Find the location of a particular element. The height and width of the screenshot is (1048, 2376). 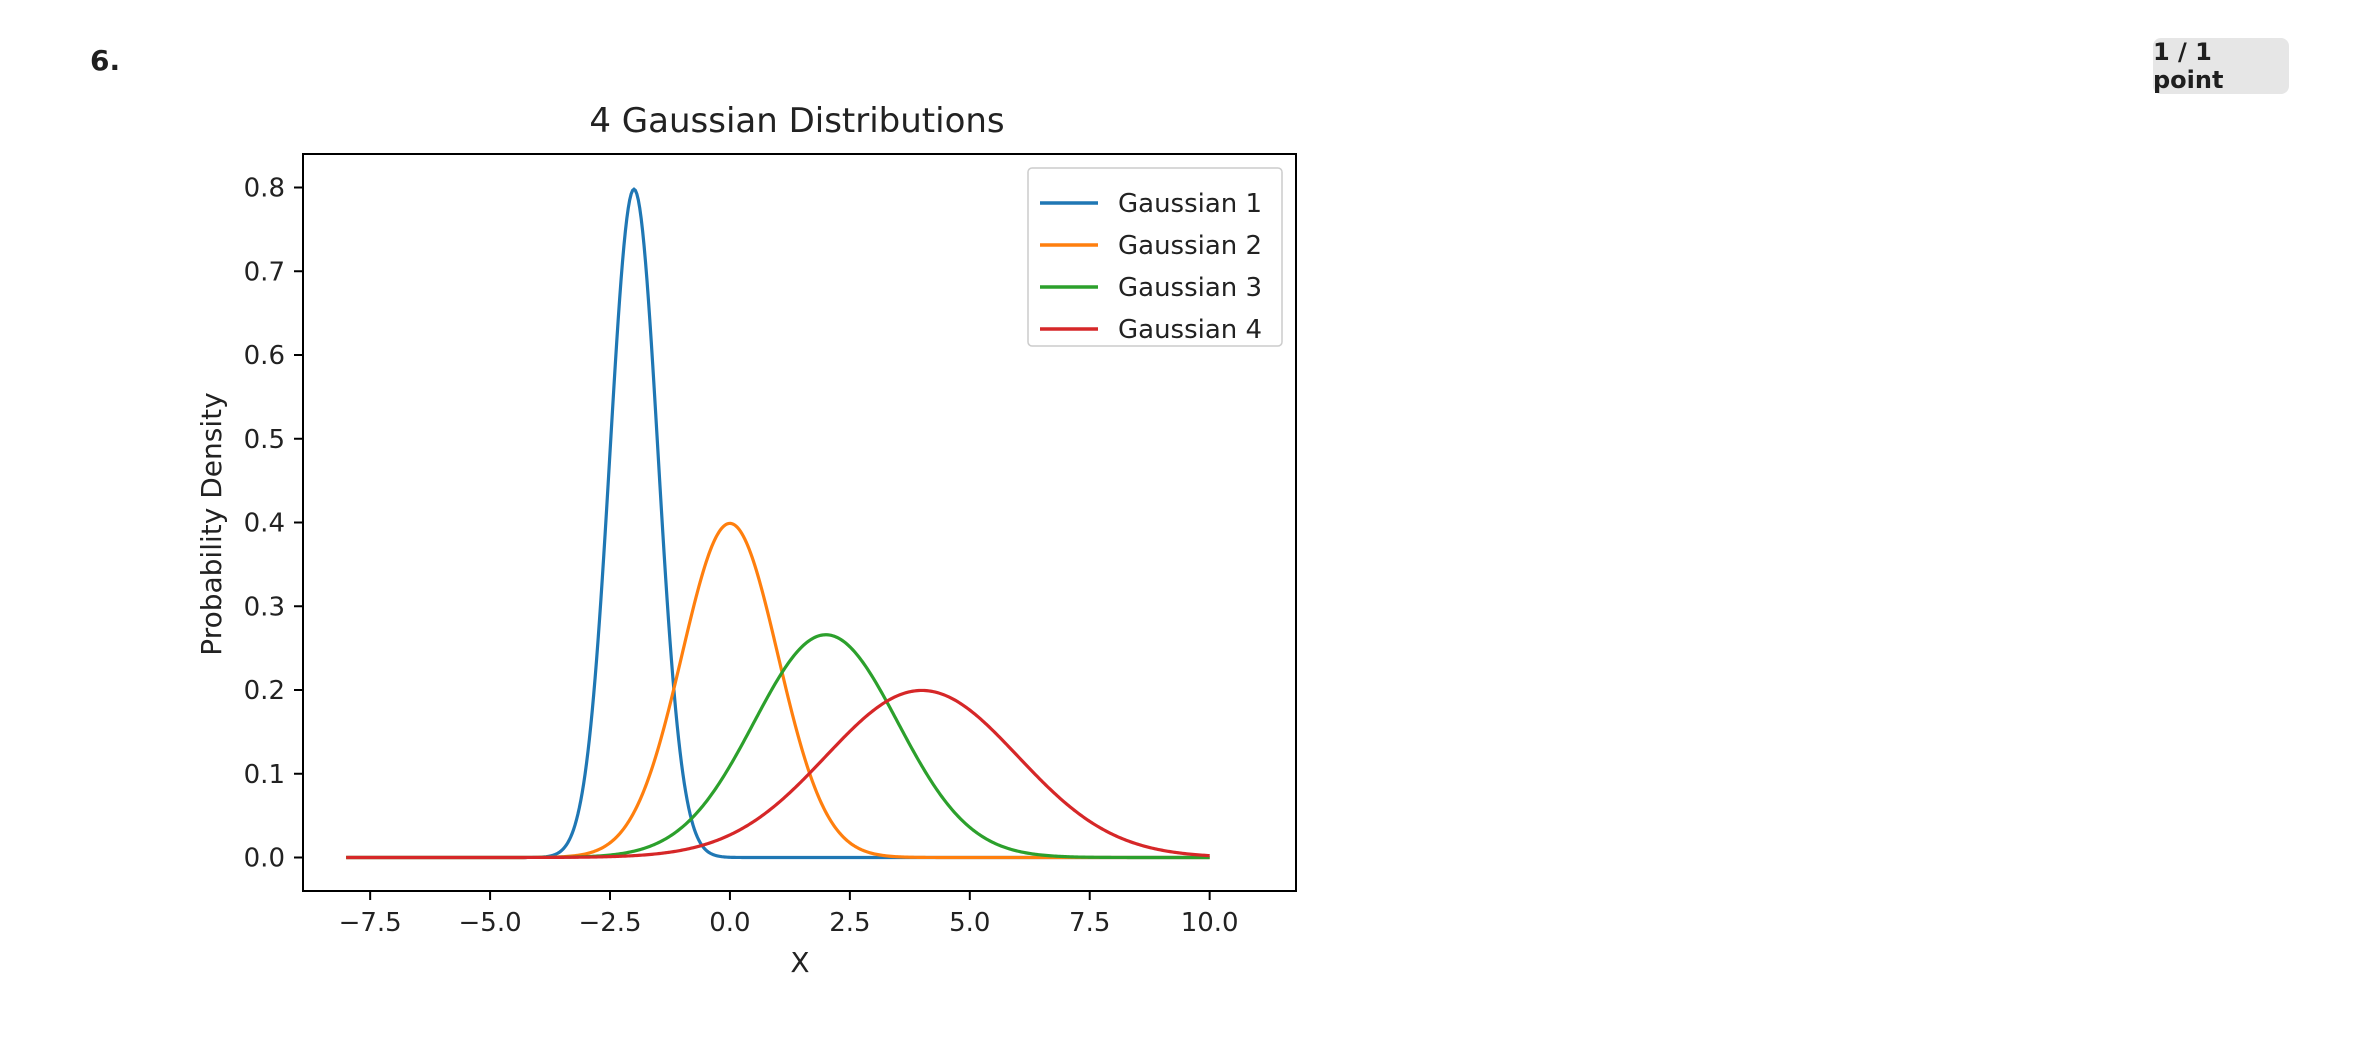

y-tick-label: 0.6 is located at coordinates (264, 356).